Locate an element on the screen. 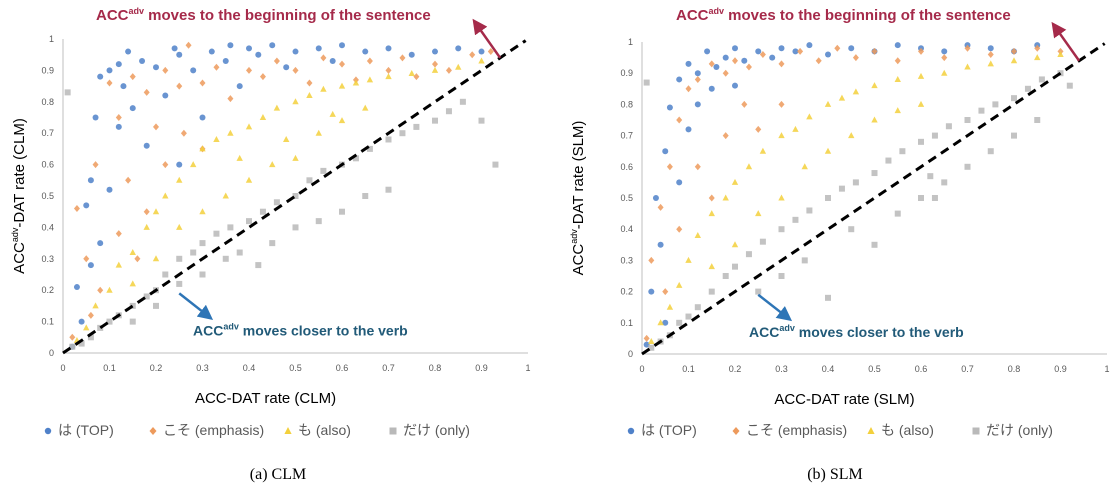 This screenshot has width=1113, height=496. y-axis-label-sup: adv is located at coordinates (574, 236).